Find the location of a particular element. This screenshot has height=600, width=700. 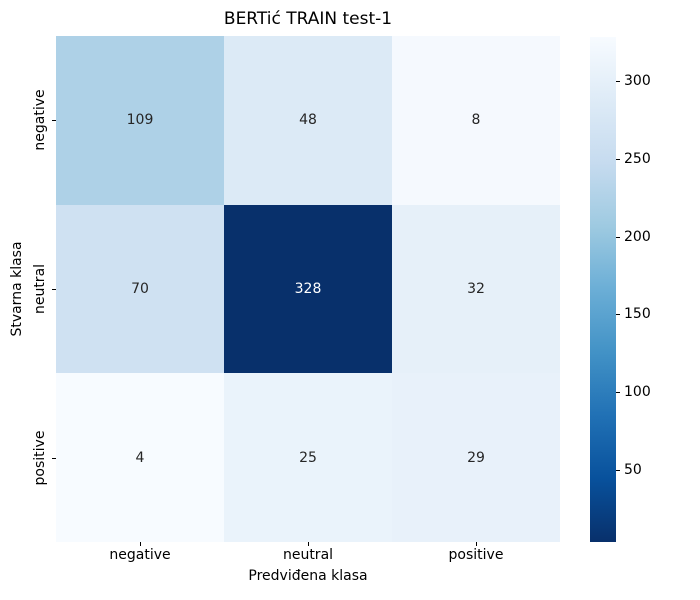

heatmap-cell-negative-neutral: 48 is located at coordinates (308, 120).